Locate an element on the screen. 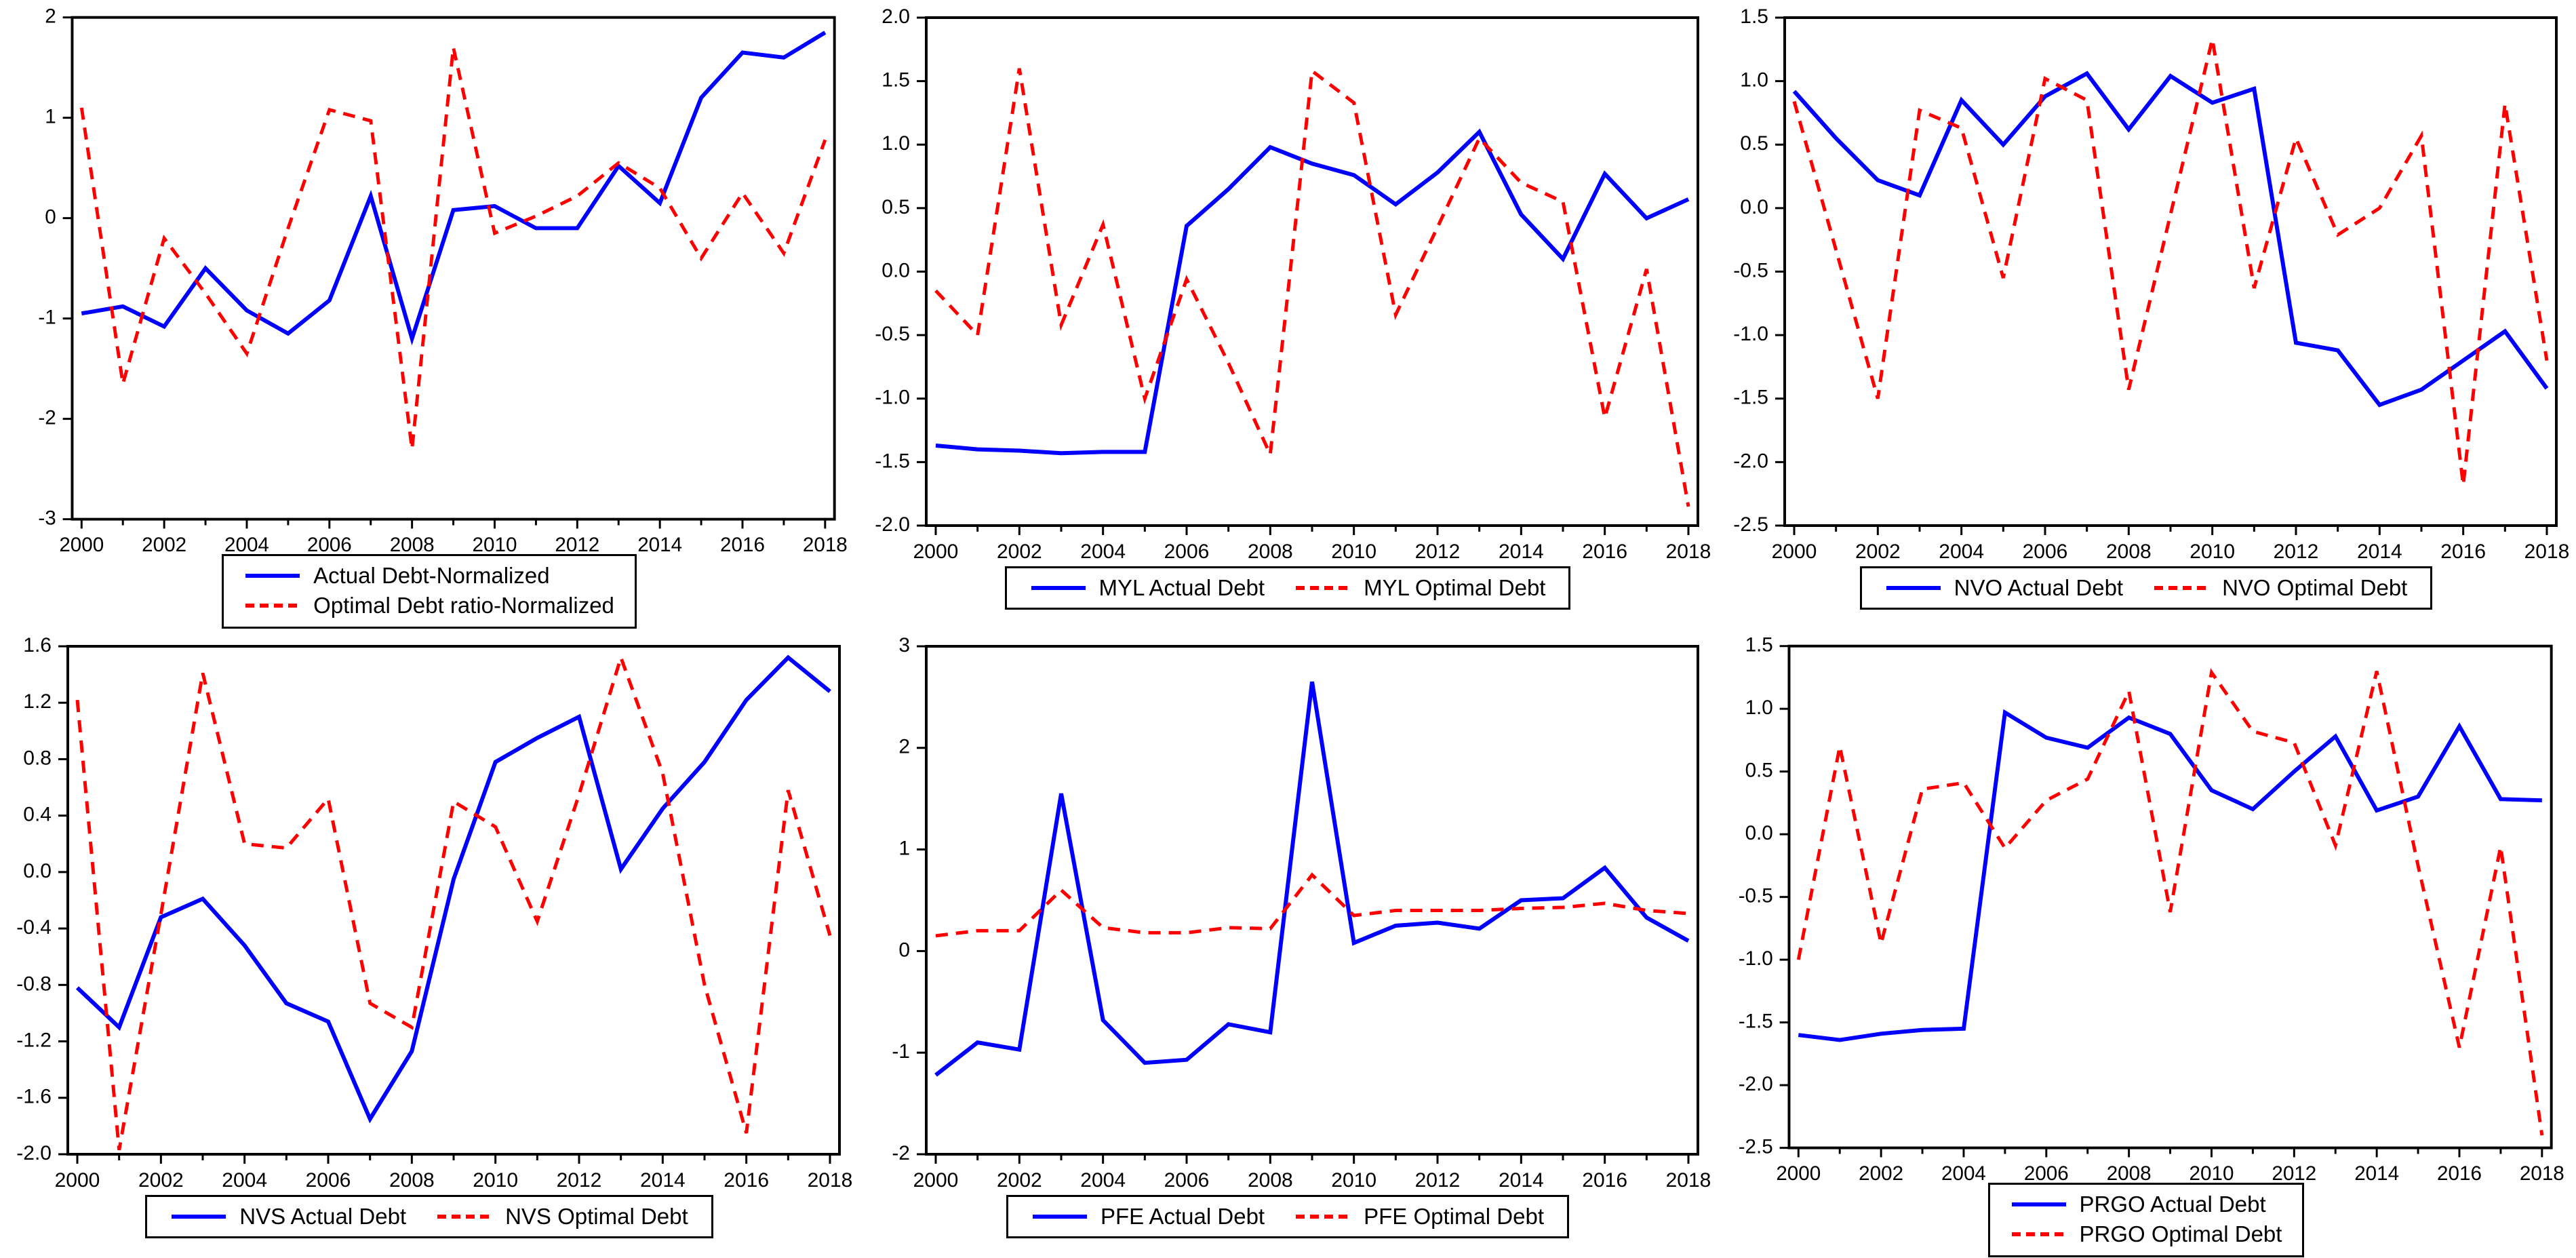  y-axis-tick-label: -1.5 is located at coordinates (1751, 398).